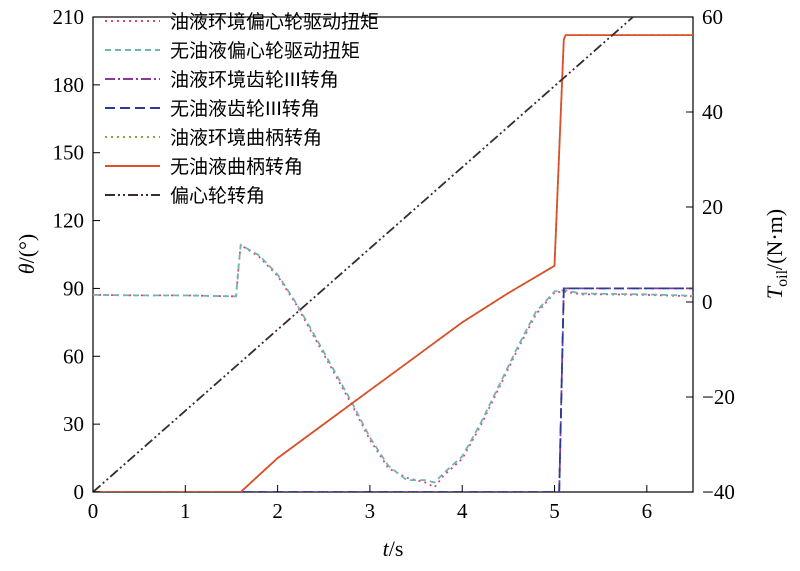 The width and height of the screenshot is (800, 571). What do you see at coordinates (93, 511) in the screenshot?
I see `x-tick-label: 0` at bounding box center [93, 511].